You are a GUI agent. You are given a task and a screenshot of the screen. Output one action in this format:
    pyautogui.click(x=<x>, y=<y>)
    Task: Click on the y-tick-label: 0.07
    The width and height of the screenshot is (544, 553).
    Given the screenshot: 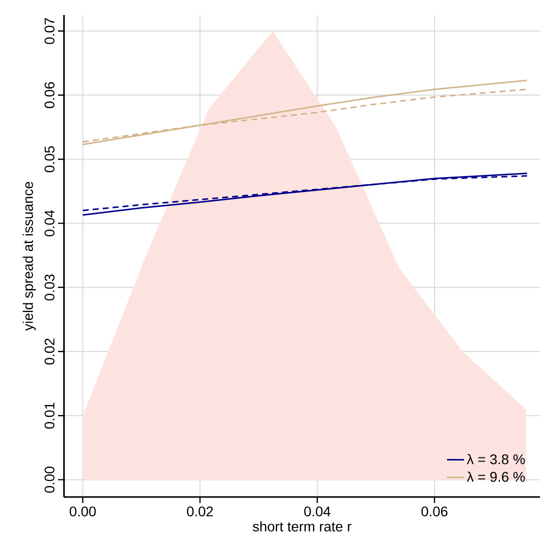 What is the action you would take?
    pyautogui.click(x=49, y=31)
    